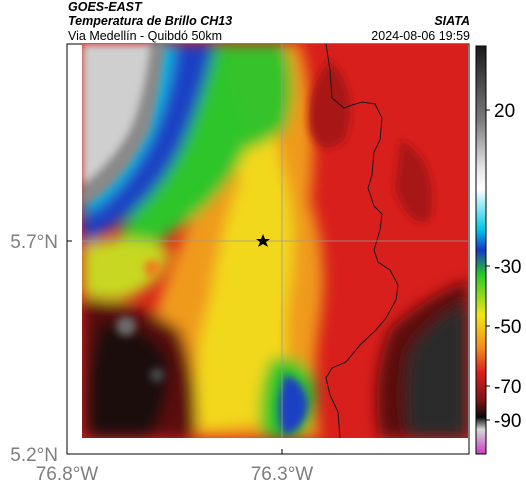  Describe the element at coordinates (362, 241) in the screenshot. I see `department-border-line` at that location.